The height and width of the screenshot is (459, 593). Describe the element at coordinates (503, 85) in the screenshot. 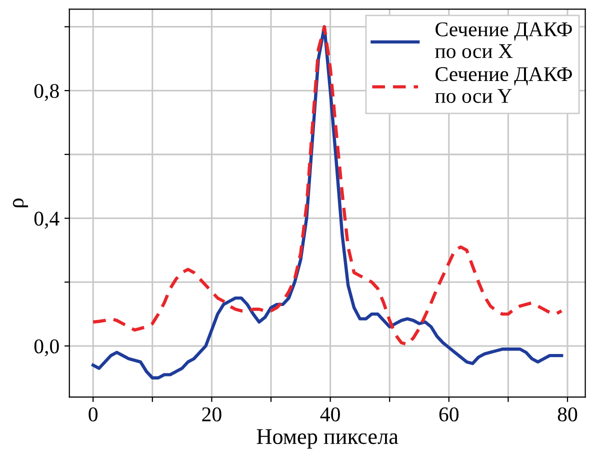

I see `legend-label: Сечение ДАКФ по оси Y` at that location.